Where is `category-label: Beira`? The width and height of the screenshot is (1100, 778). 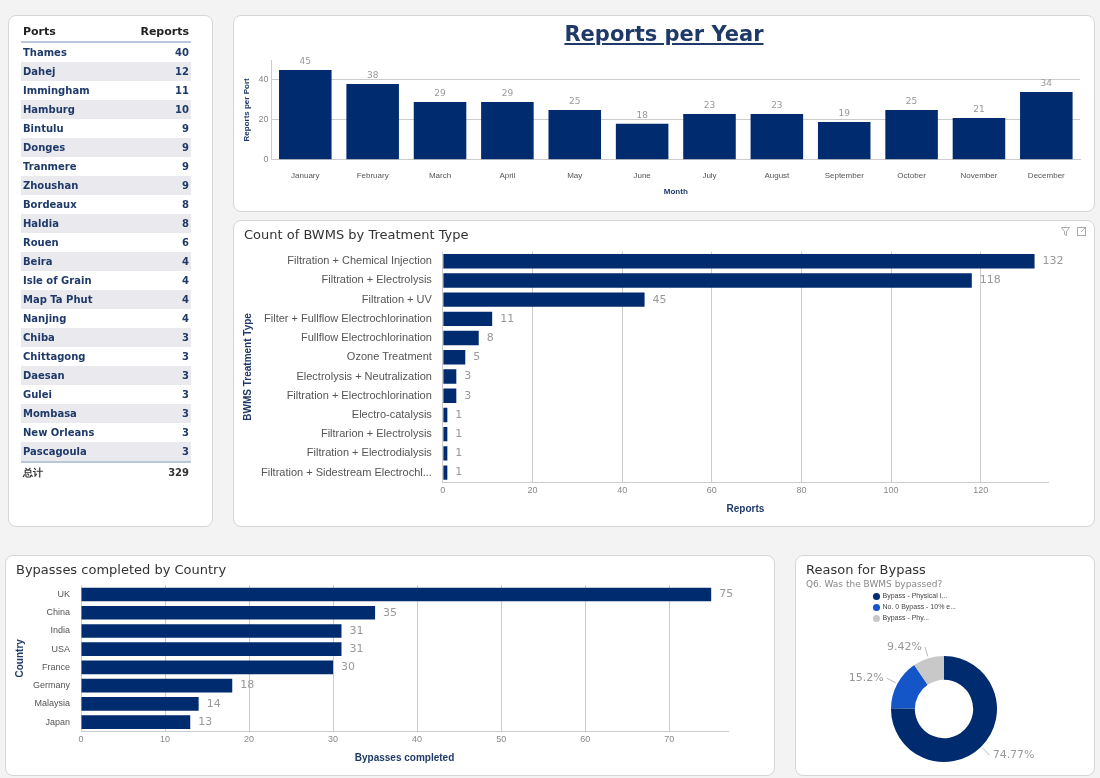
category-label: Beira is located at coordinates (71, 261).